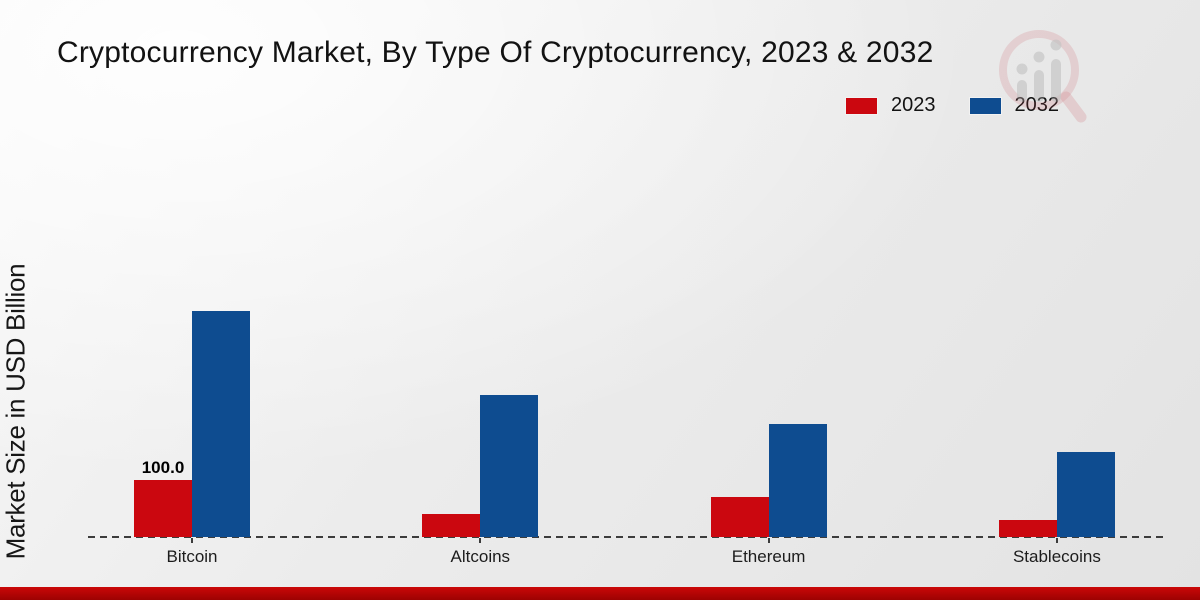  Describe the element at coordinates (221, 424) in the screenshot. I see `bar-2032-bitcoin` at that location.